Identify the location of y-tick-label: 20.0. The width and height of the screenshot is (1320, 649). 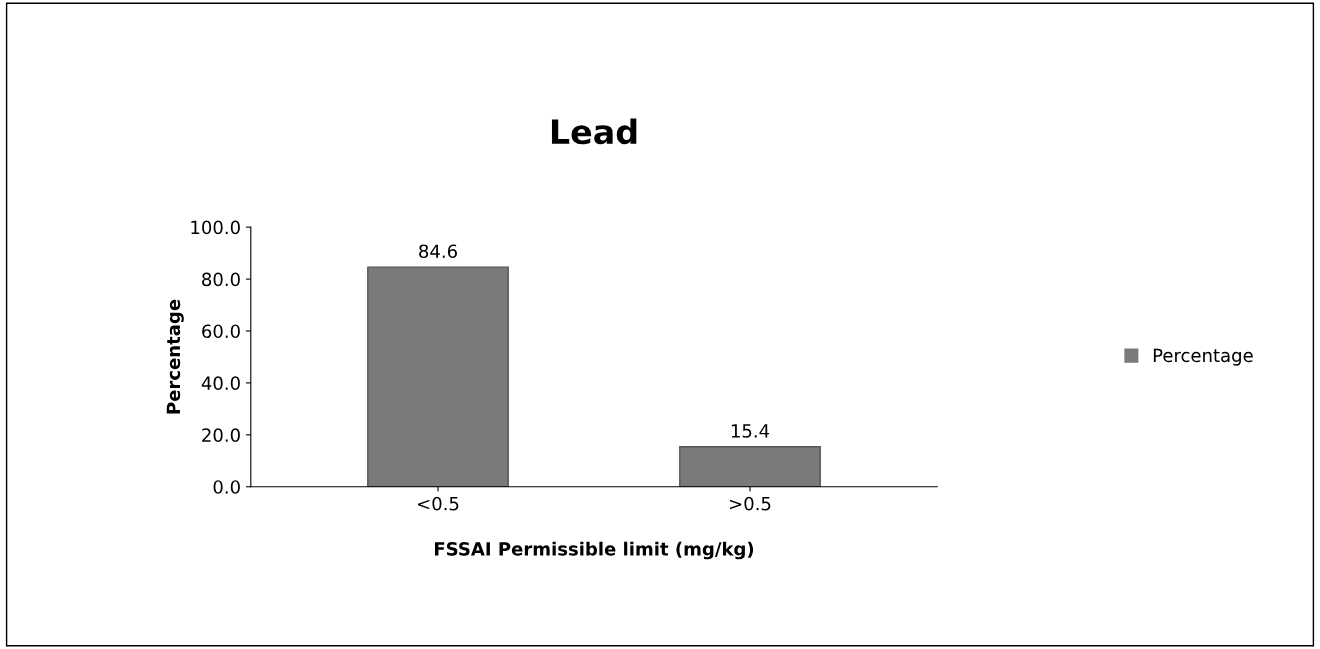
(221, 435).